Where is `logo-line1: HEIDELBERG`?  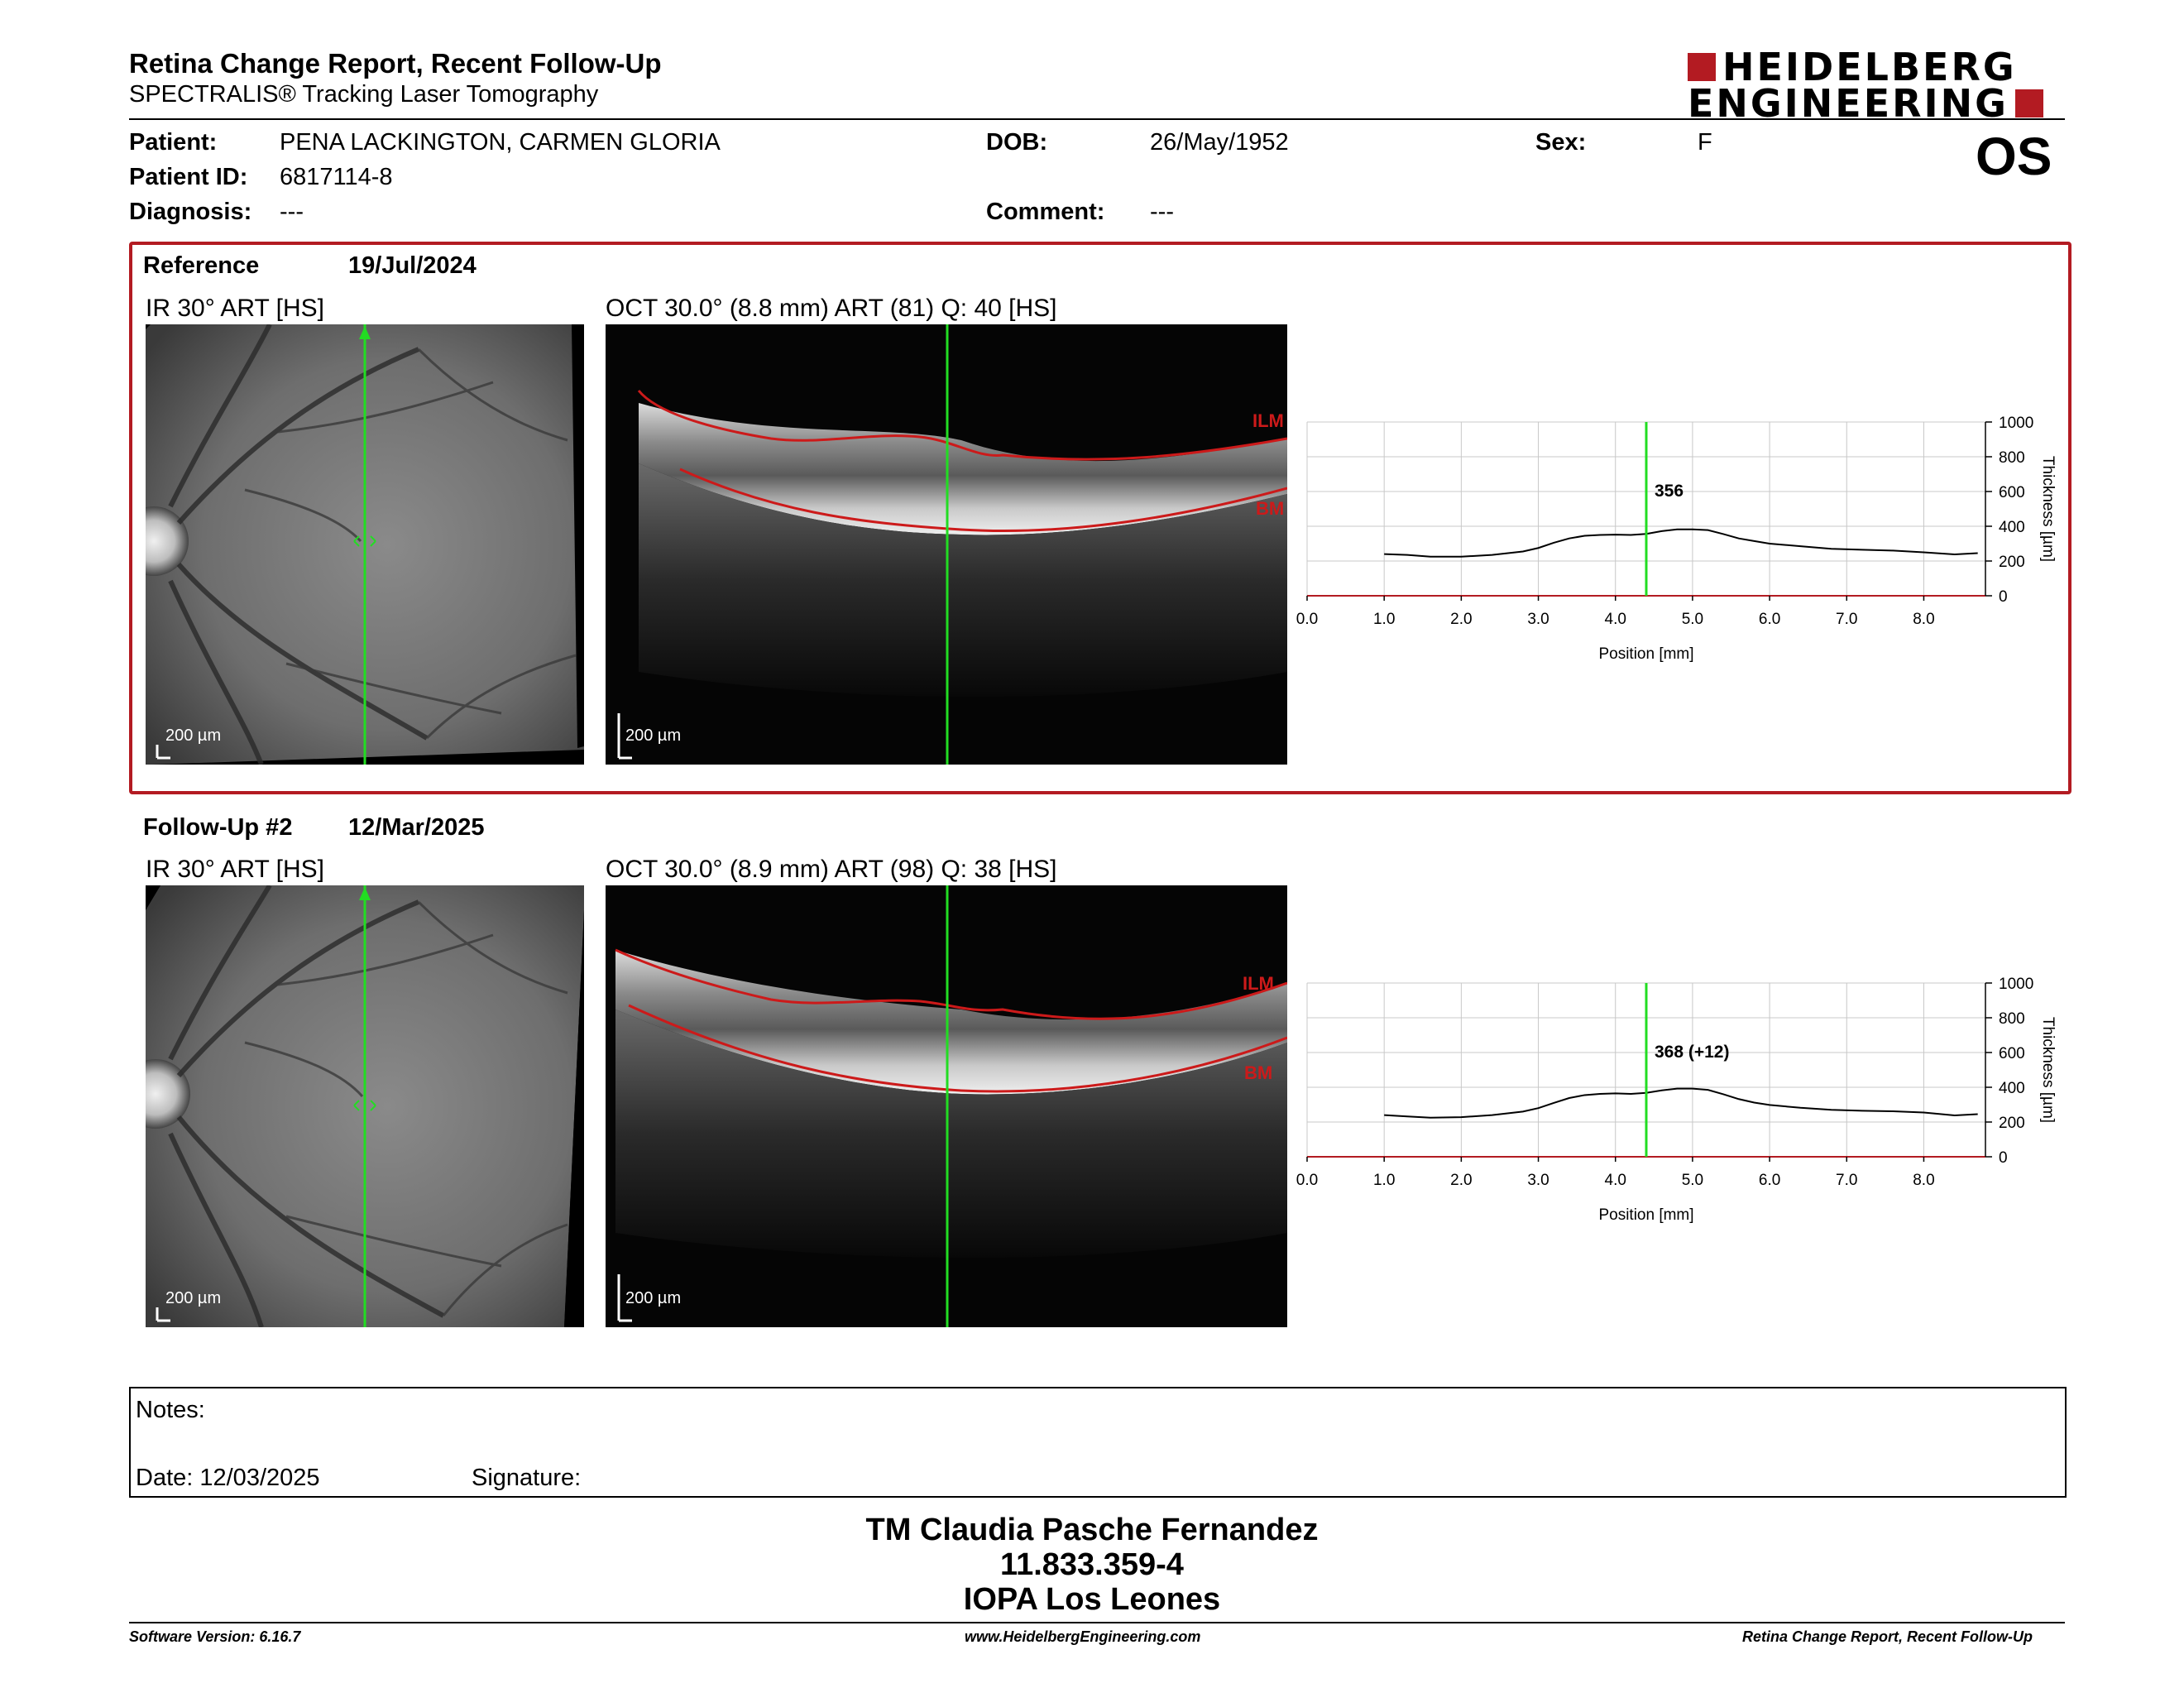
logo-line1: HEIDELBERG is located at coordinates (1869, 67).